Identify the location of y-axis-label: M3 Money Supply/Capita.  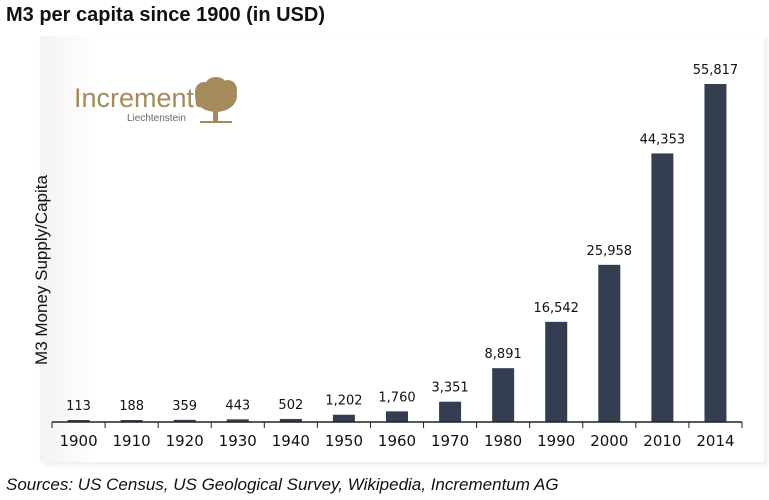
(41, 269).